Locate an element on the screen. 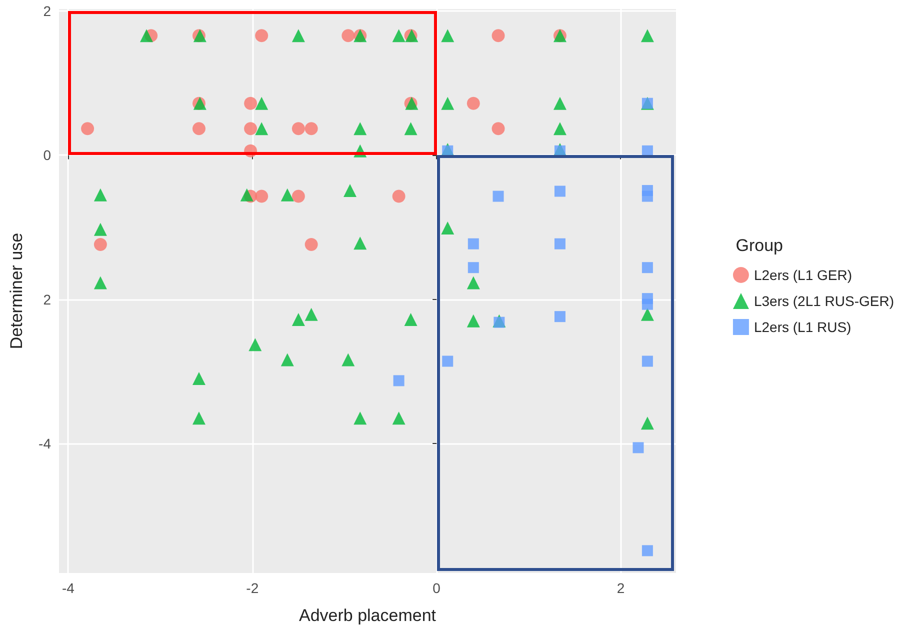  legend-label: L2ers (L1 GER) is located at coordinates (803, 275).